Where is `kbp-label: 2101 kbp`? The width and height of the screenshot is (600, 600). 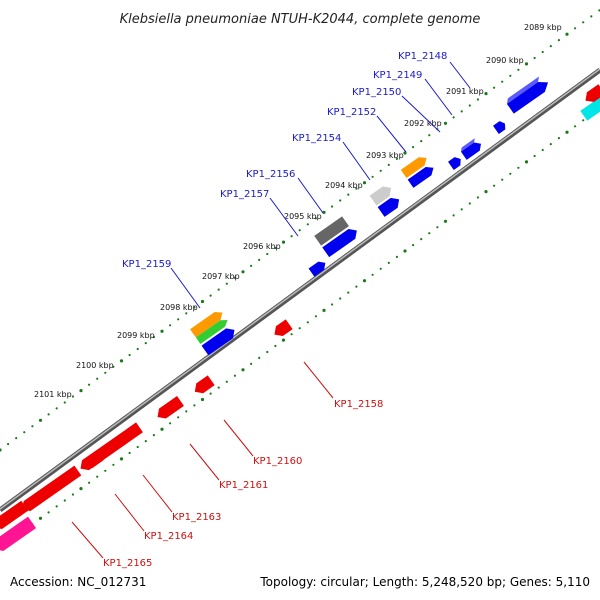 kbp-label: 2101 kbp is located at coordinates (53, 394).